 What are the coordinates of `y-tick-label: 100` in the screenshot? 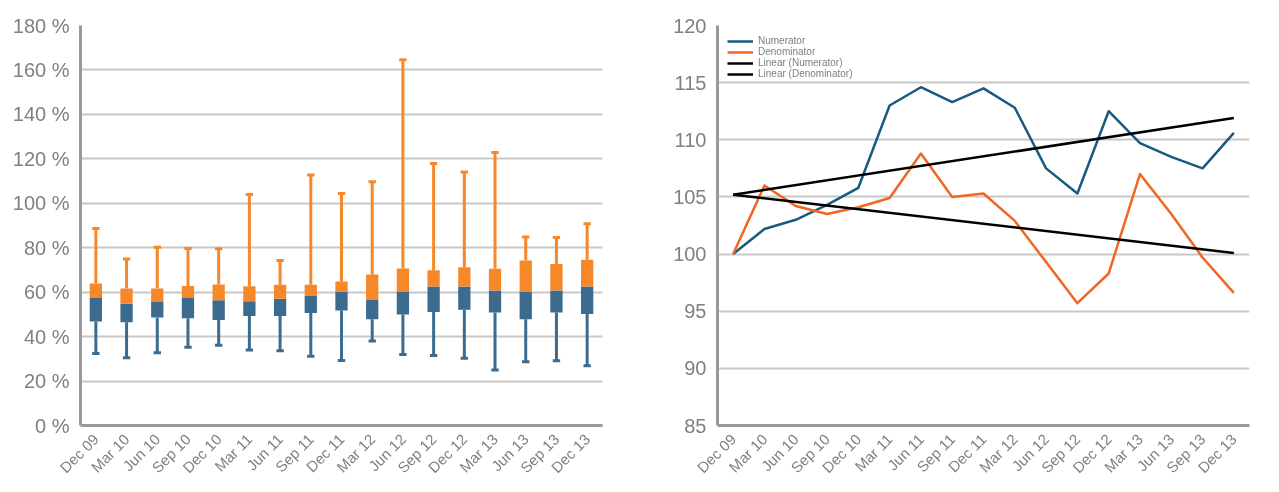 It's located at (690, 254).